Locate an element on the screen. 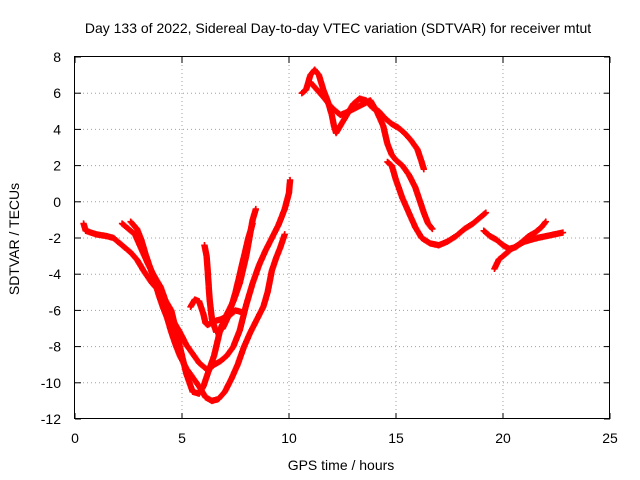 Image resolution: width=640 pixels, height=480 pixels. x-tick-label: 0 is located at coordinates (75, 438).